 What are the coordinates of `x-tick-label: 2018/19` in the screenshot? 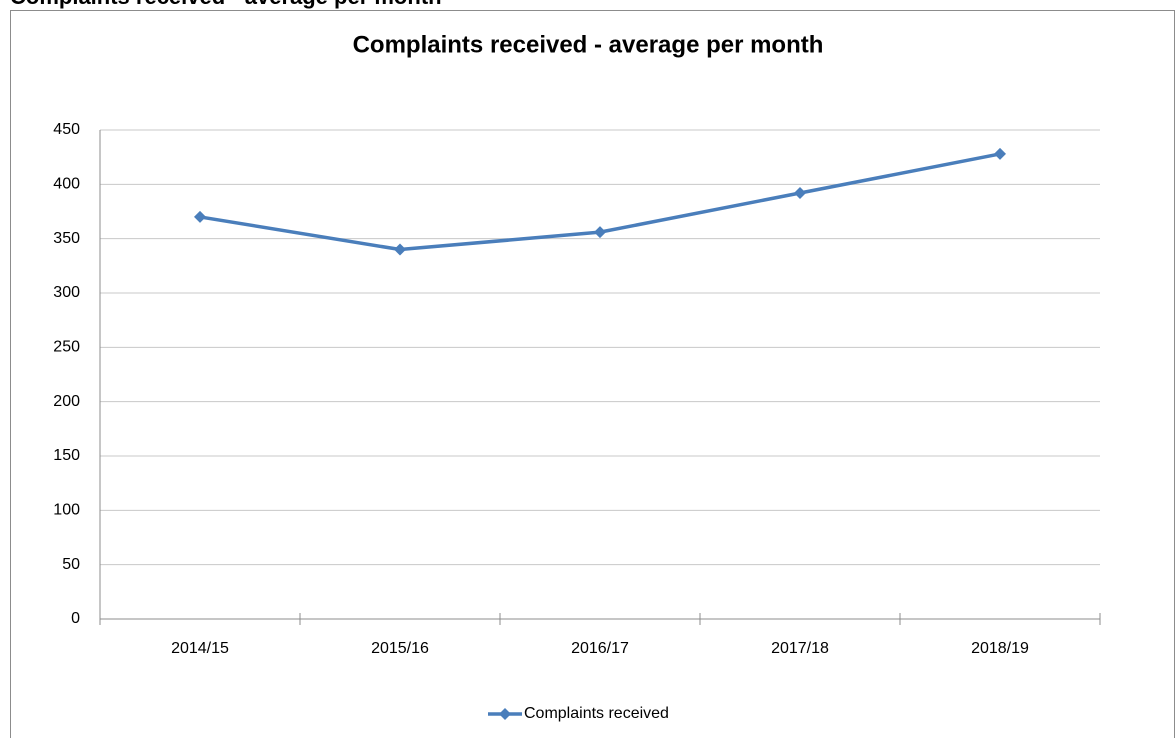 It's located at (1000, 648).